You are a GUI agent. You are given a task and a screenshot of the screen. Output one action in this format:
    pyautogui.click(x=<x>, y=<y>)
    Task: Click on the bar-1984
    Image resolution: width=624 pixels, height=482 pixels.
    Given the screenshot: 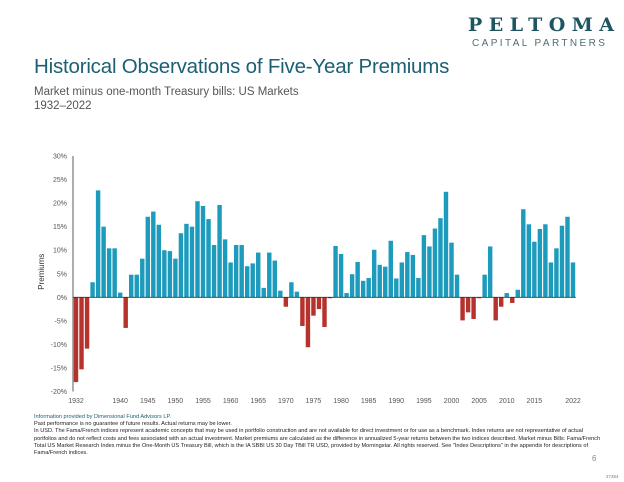 What is the action you would take?
    pyautogui.click(x=363, y=289)
    